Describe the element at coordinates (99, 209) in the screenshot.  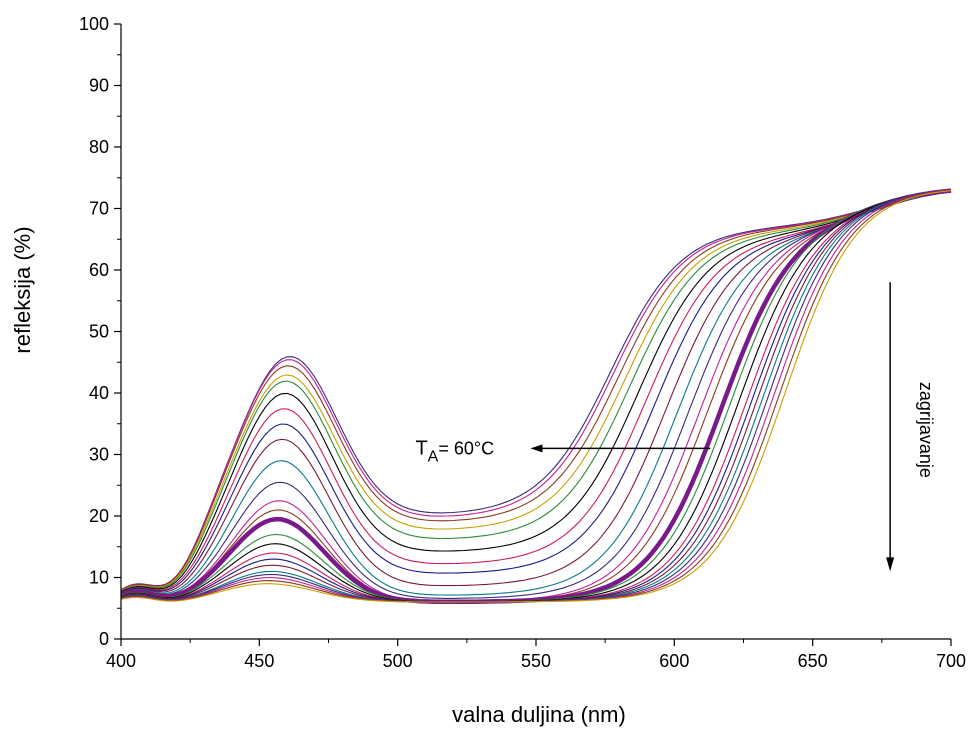
I see `y-tick-label: 70` at that location.